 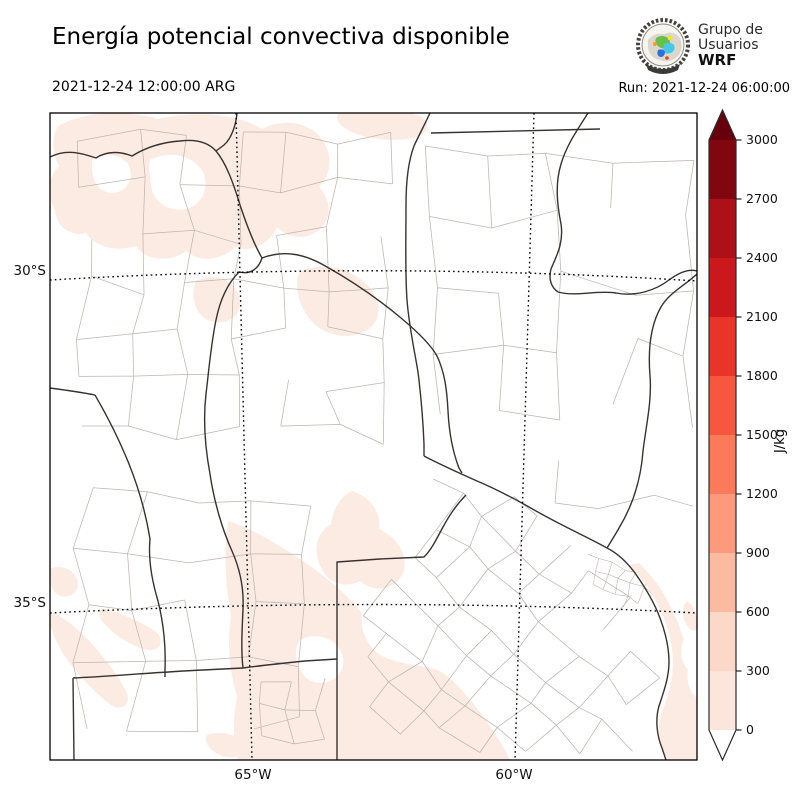 What do you see at coordinates (663, 46) in the screenshot?
I see `wrf-seal-icon` at bounding box center [663, 46].